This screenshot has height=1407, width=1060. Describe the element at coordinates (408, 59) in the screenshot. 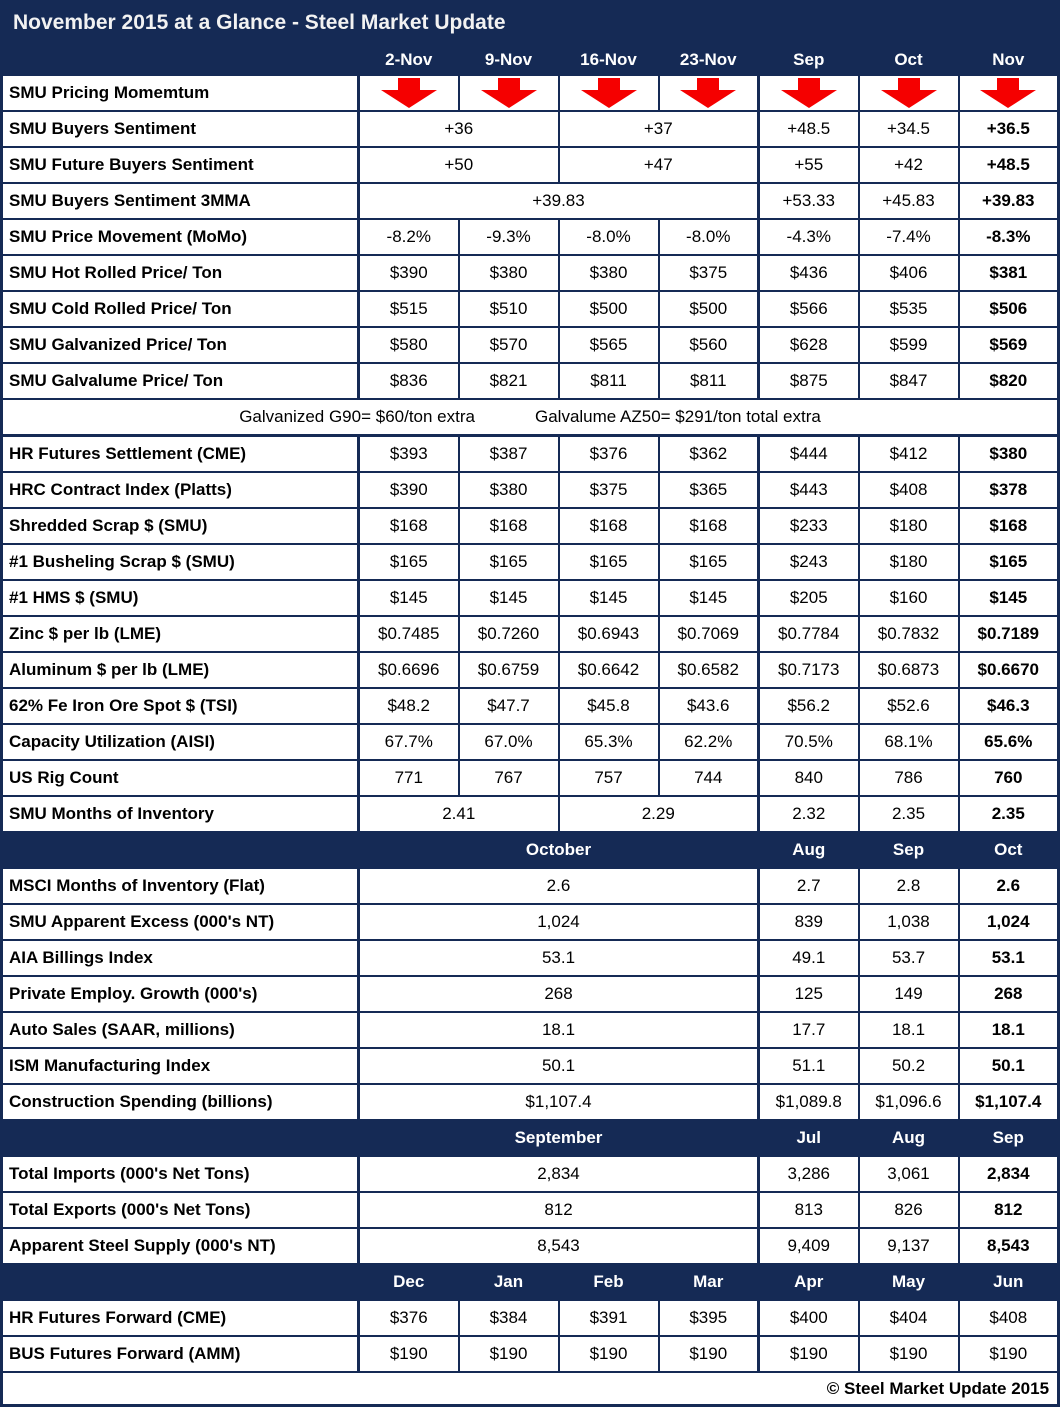

I see `column-header: 2-Nov` at that location.